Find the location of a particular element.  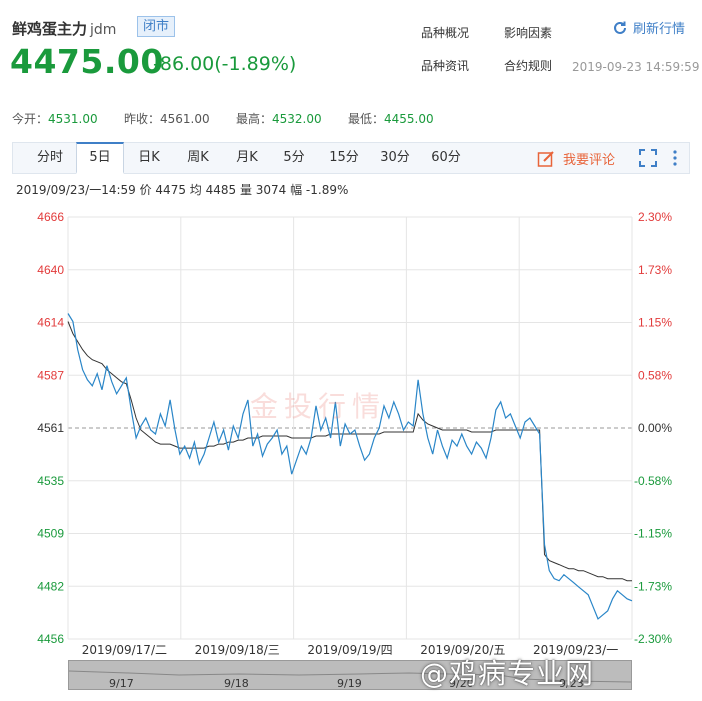

y-tick-label-left: 4666 is located at coordinates (50, 217).